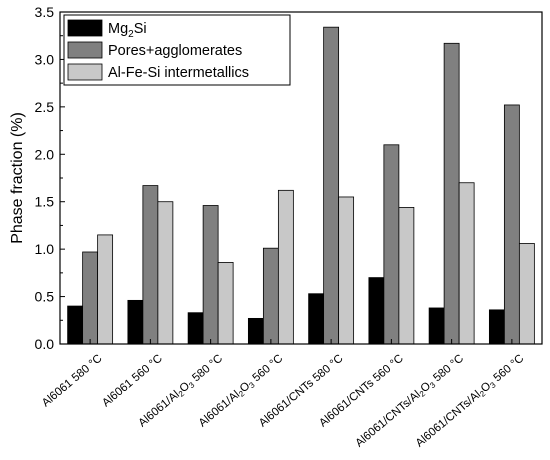 The image size is (550, 460). I want to click on y-tick-label: 3.5, so click(45, 12).